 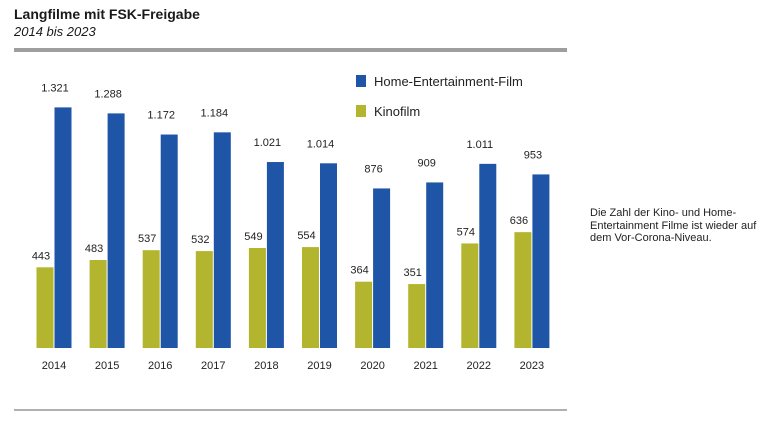 I want to click on label-home-2015: 1.288, so click(x=108, y=94).